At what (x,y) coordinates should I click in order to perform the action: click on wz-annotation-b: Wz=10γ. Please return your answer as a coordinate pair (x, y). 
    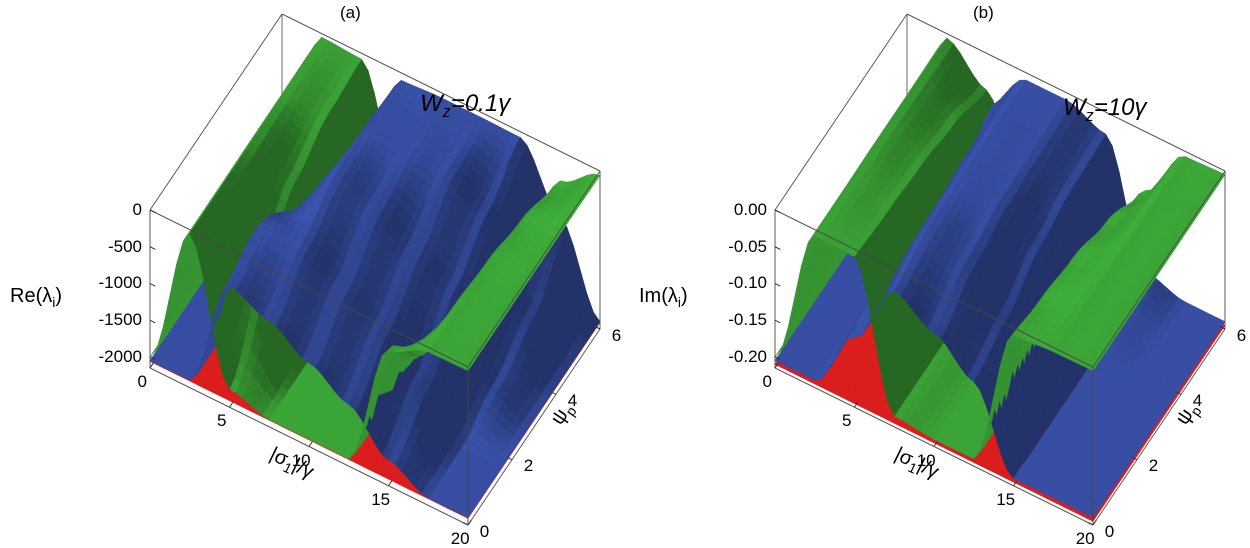
    Looking at the image, I should click on (1105, 110).